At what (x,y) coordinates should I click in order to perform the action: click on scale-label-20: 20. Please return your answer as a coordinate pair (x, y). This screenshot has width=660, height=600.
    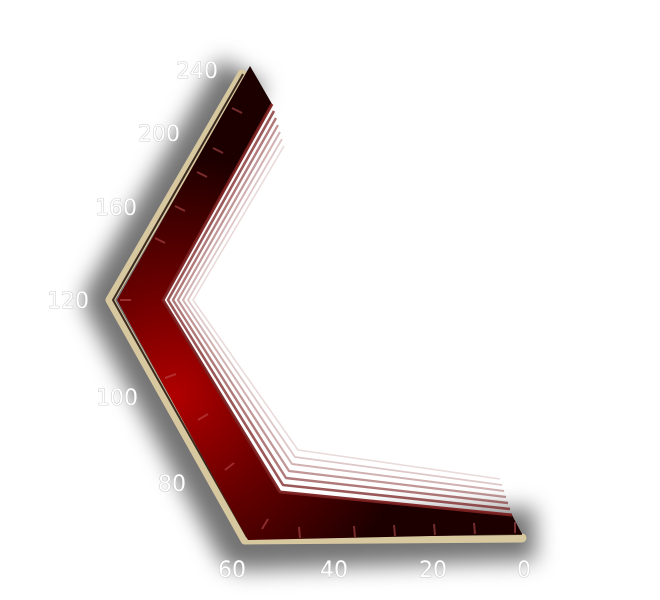
    Looking at the image, I should click on (433, 570).